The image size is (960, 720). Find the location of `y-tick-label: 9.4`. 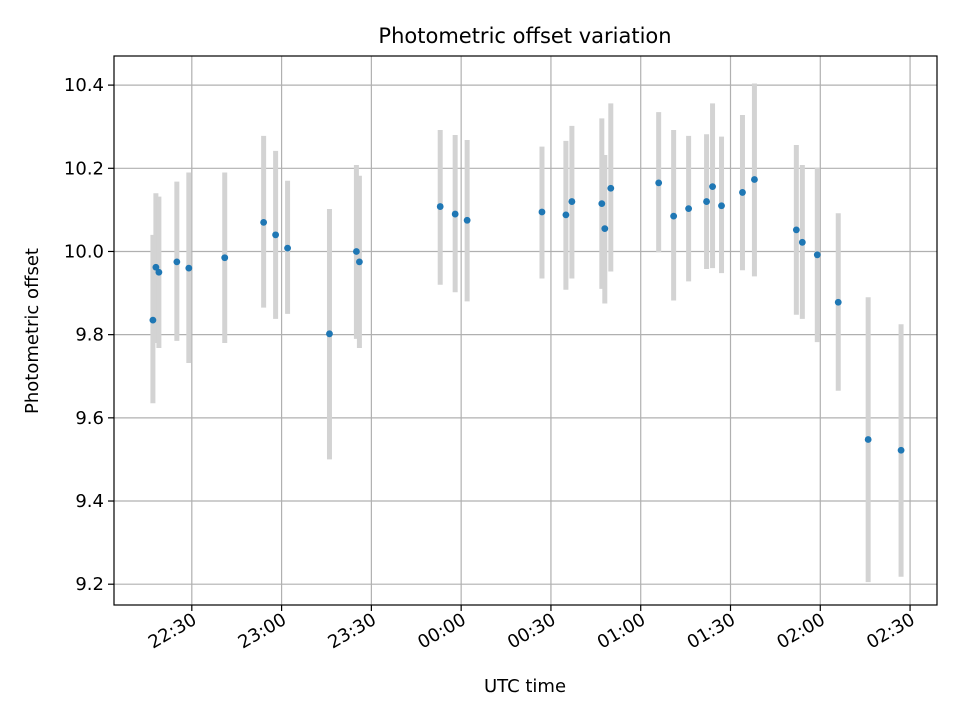

y-tick-label: 9.4 is located at coordinates (89, 501).